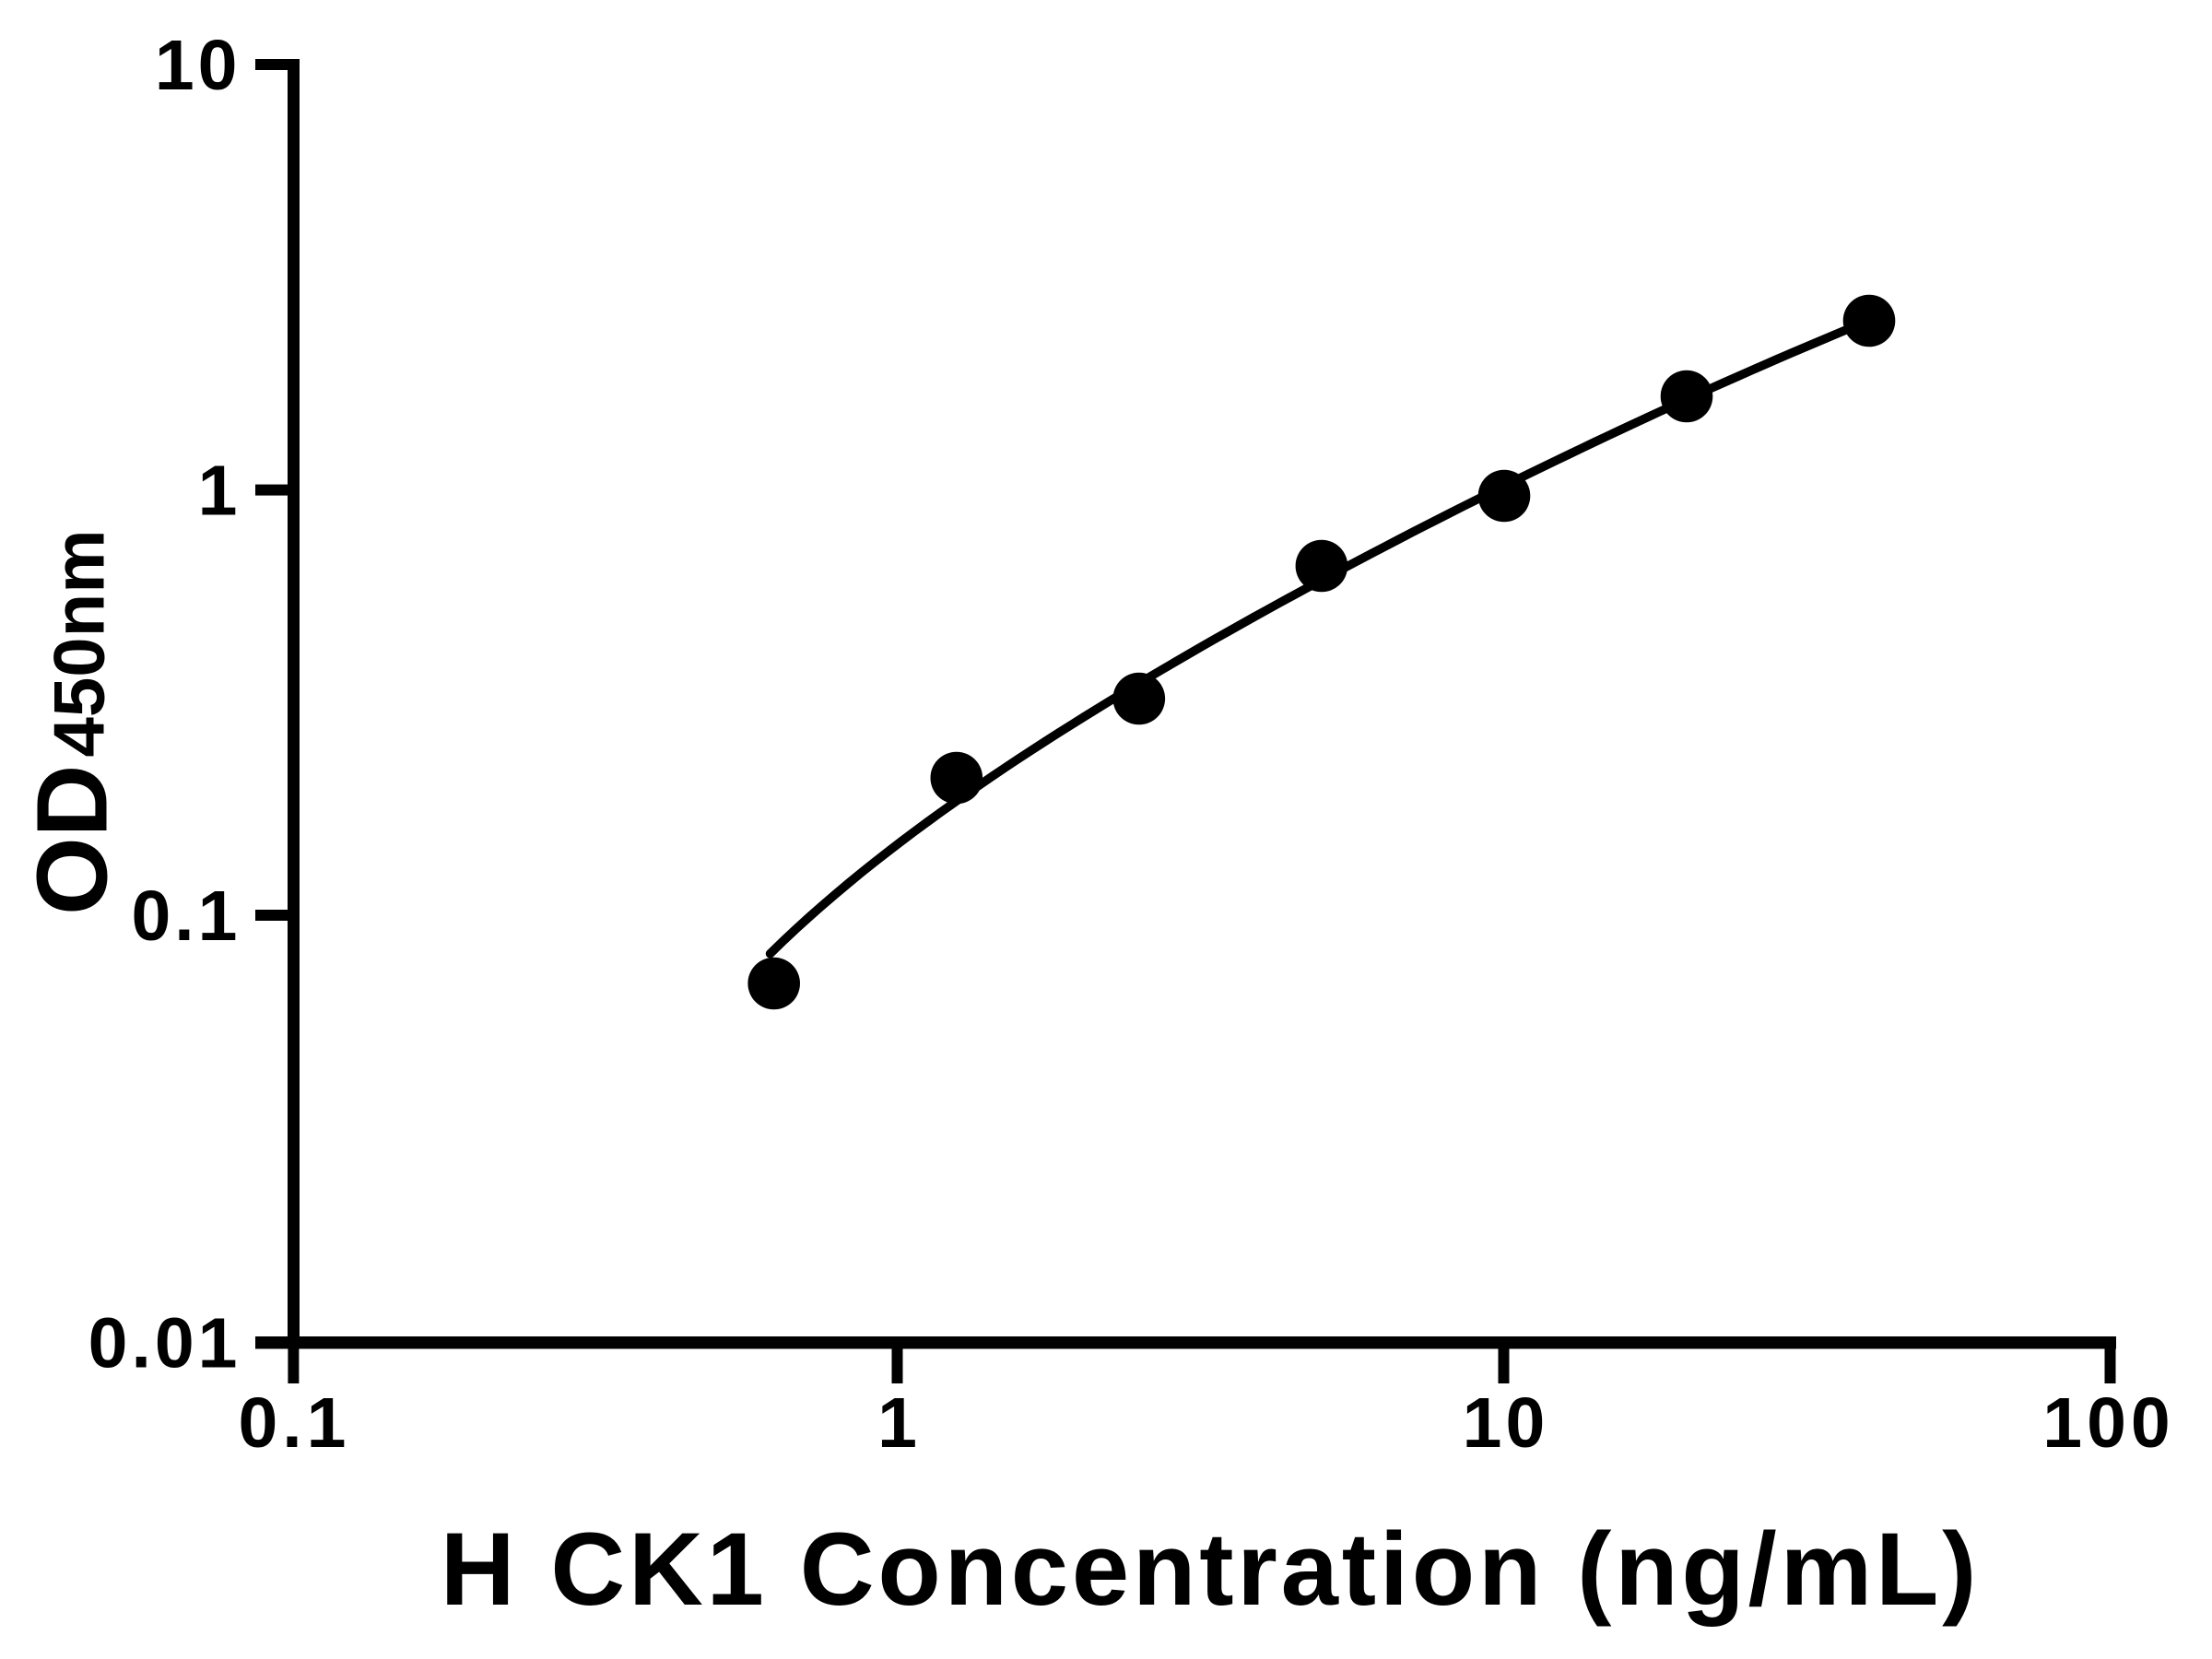 The image size is (2212, 1659). I want to click on svg-text: H CK1 Concentration (ng/mL), so click(1211, 1569).